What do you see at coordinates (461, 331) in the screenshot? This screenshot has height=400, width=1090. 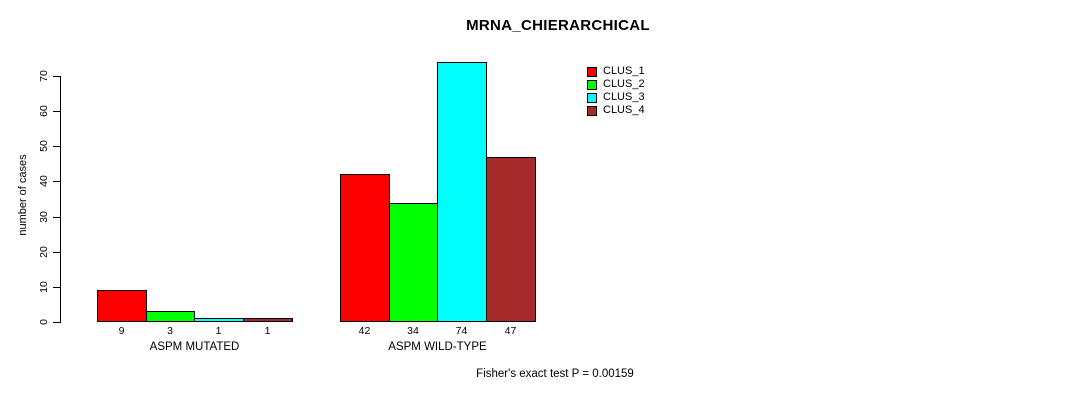 I see `bar-value-label: 74` at bounding box center [461, 331].